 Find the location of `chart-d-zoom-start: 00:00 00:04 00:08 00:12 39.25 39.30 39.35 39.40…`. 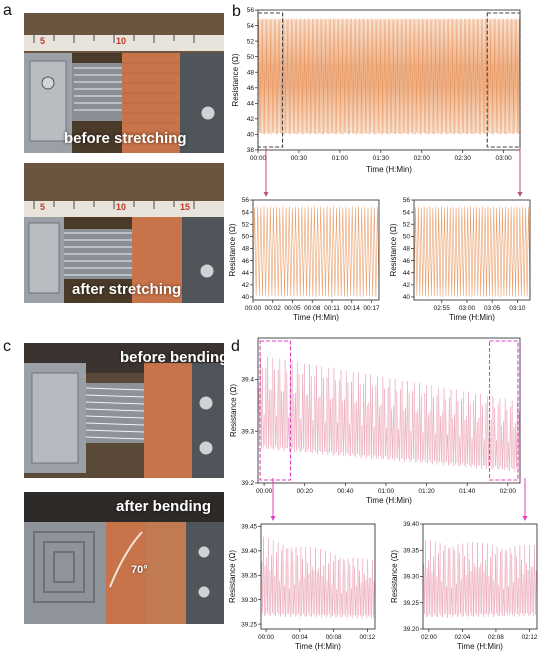

chart-d-zoom-start: 00:00 00:04 00:08 00:12 39.25 39.30 39.35 39.40… is located at coordinates (302, 587).